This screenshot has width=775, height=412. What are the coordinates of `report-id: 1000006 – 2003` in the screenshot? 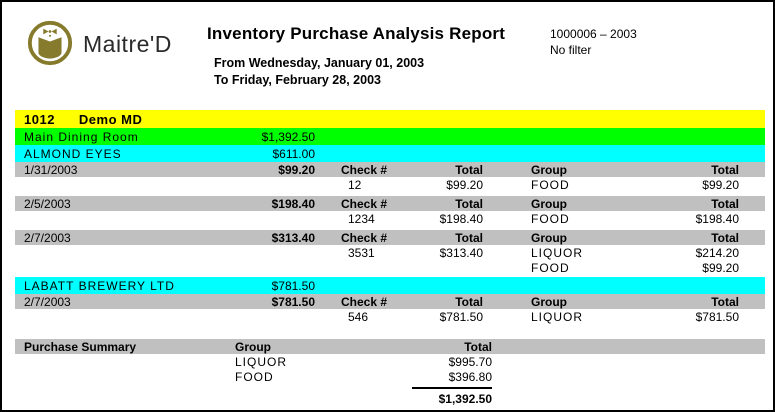 It's located at (593, 34).